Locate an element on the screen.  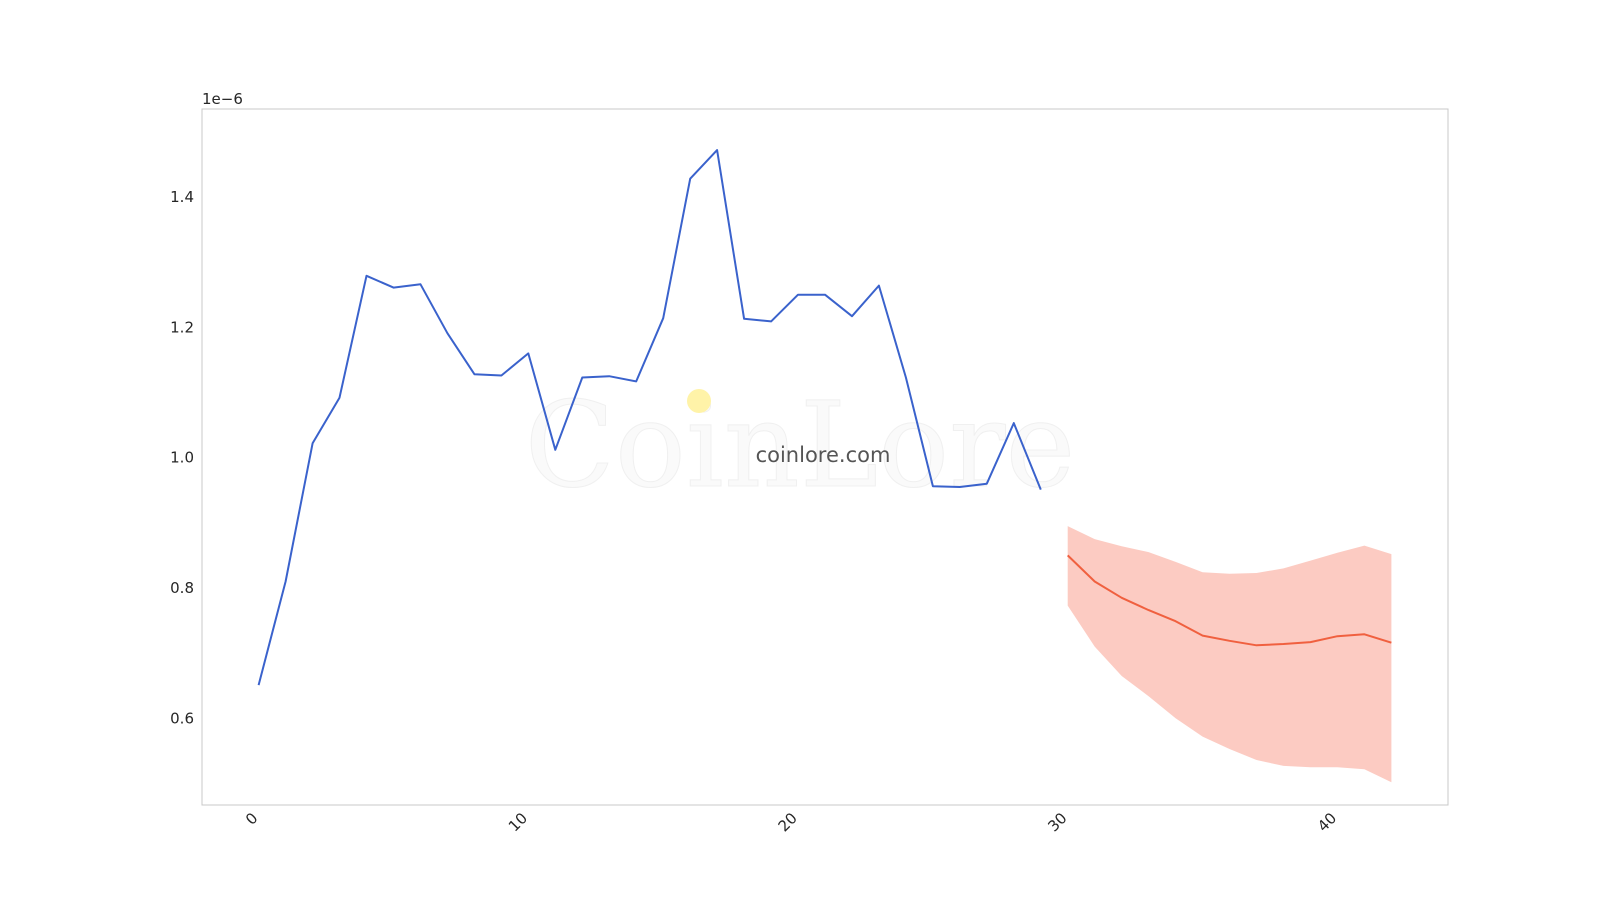
y-tick-label: 1.4 is located at coordinates (182, 197).